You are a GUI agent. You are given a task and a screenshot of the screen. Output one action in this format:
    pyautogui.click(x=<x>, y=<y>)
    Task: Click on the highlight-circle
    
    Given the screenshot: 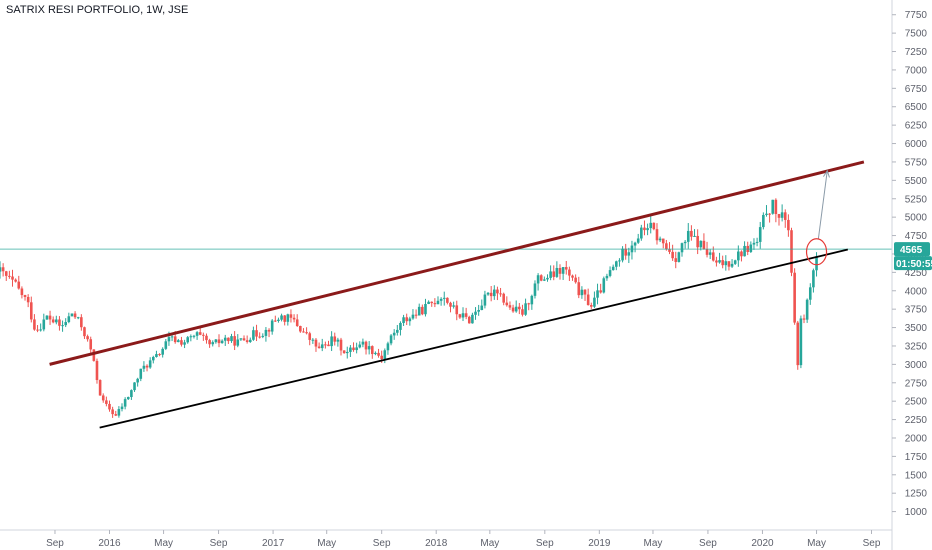 What is the action you would take?
    pyautogui.click(x=816, y=252)
    